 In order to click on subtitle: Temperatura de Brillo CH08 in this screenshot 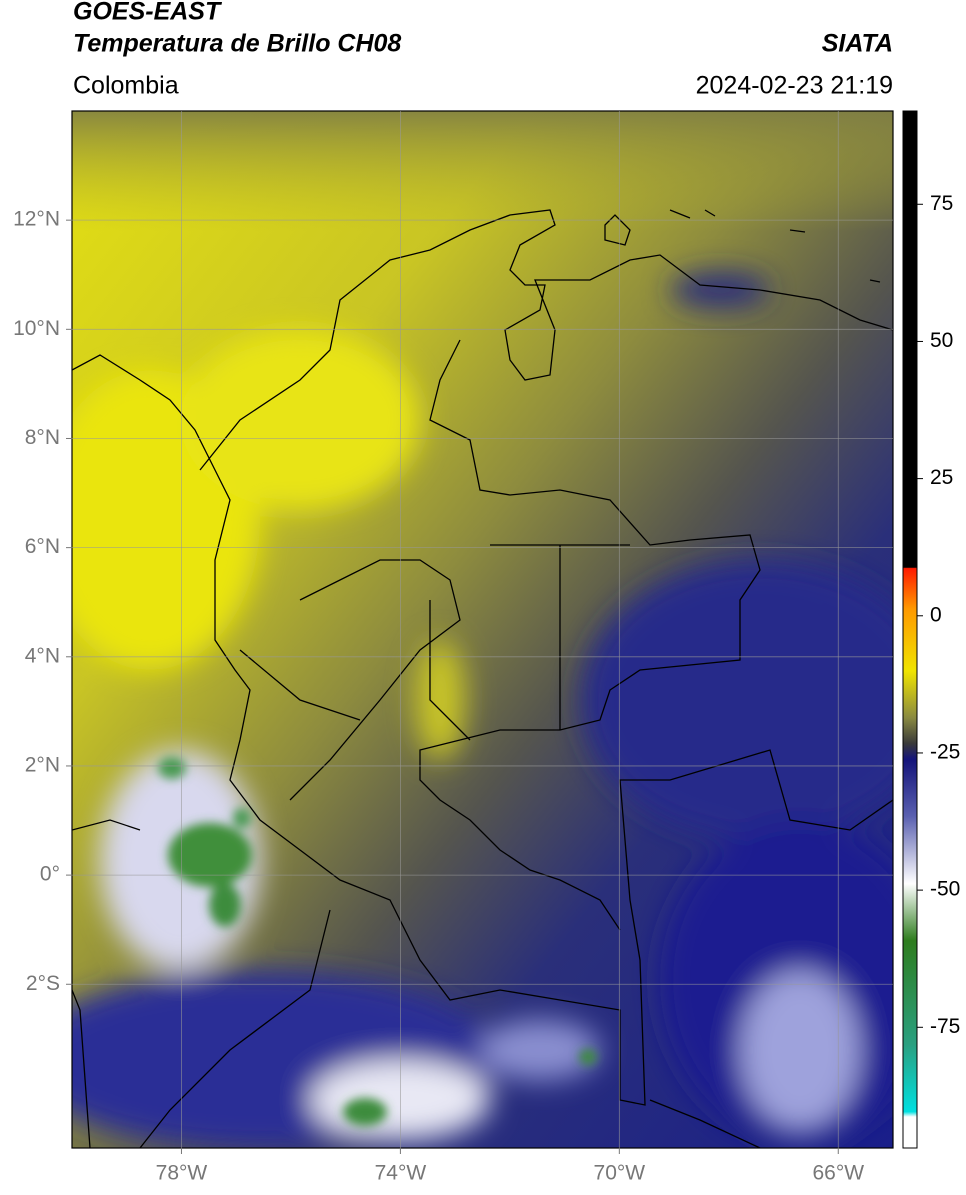, I will do `click(237, 44)`.